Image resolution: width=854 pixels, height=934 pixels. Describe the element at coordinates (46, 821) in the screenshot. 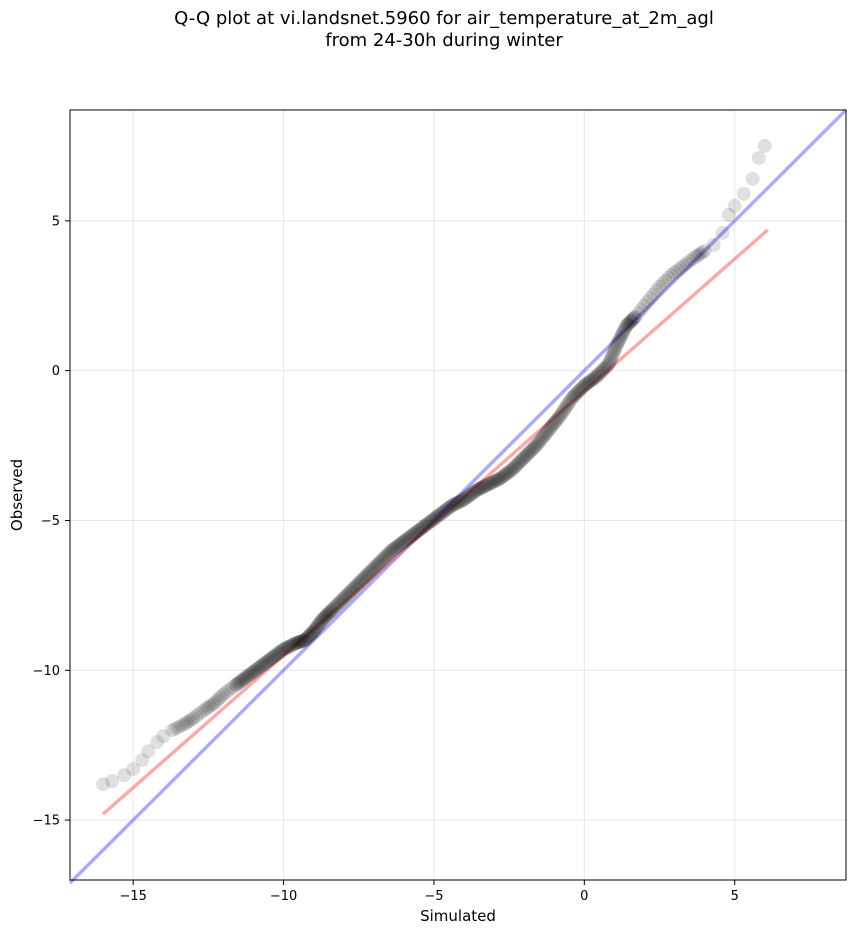

I see `y-tick-label: −15` at that location.